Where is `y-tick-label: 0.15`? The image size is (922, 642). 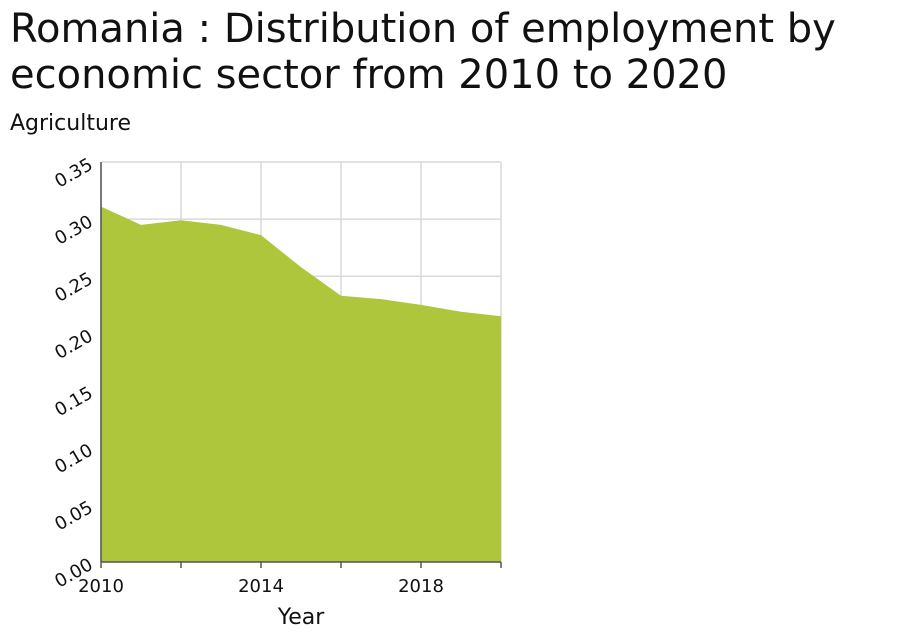 y-tick-label: 0.15 is located at coordinates (73, 402).